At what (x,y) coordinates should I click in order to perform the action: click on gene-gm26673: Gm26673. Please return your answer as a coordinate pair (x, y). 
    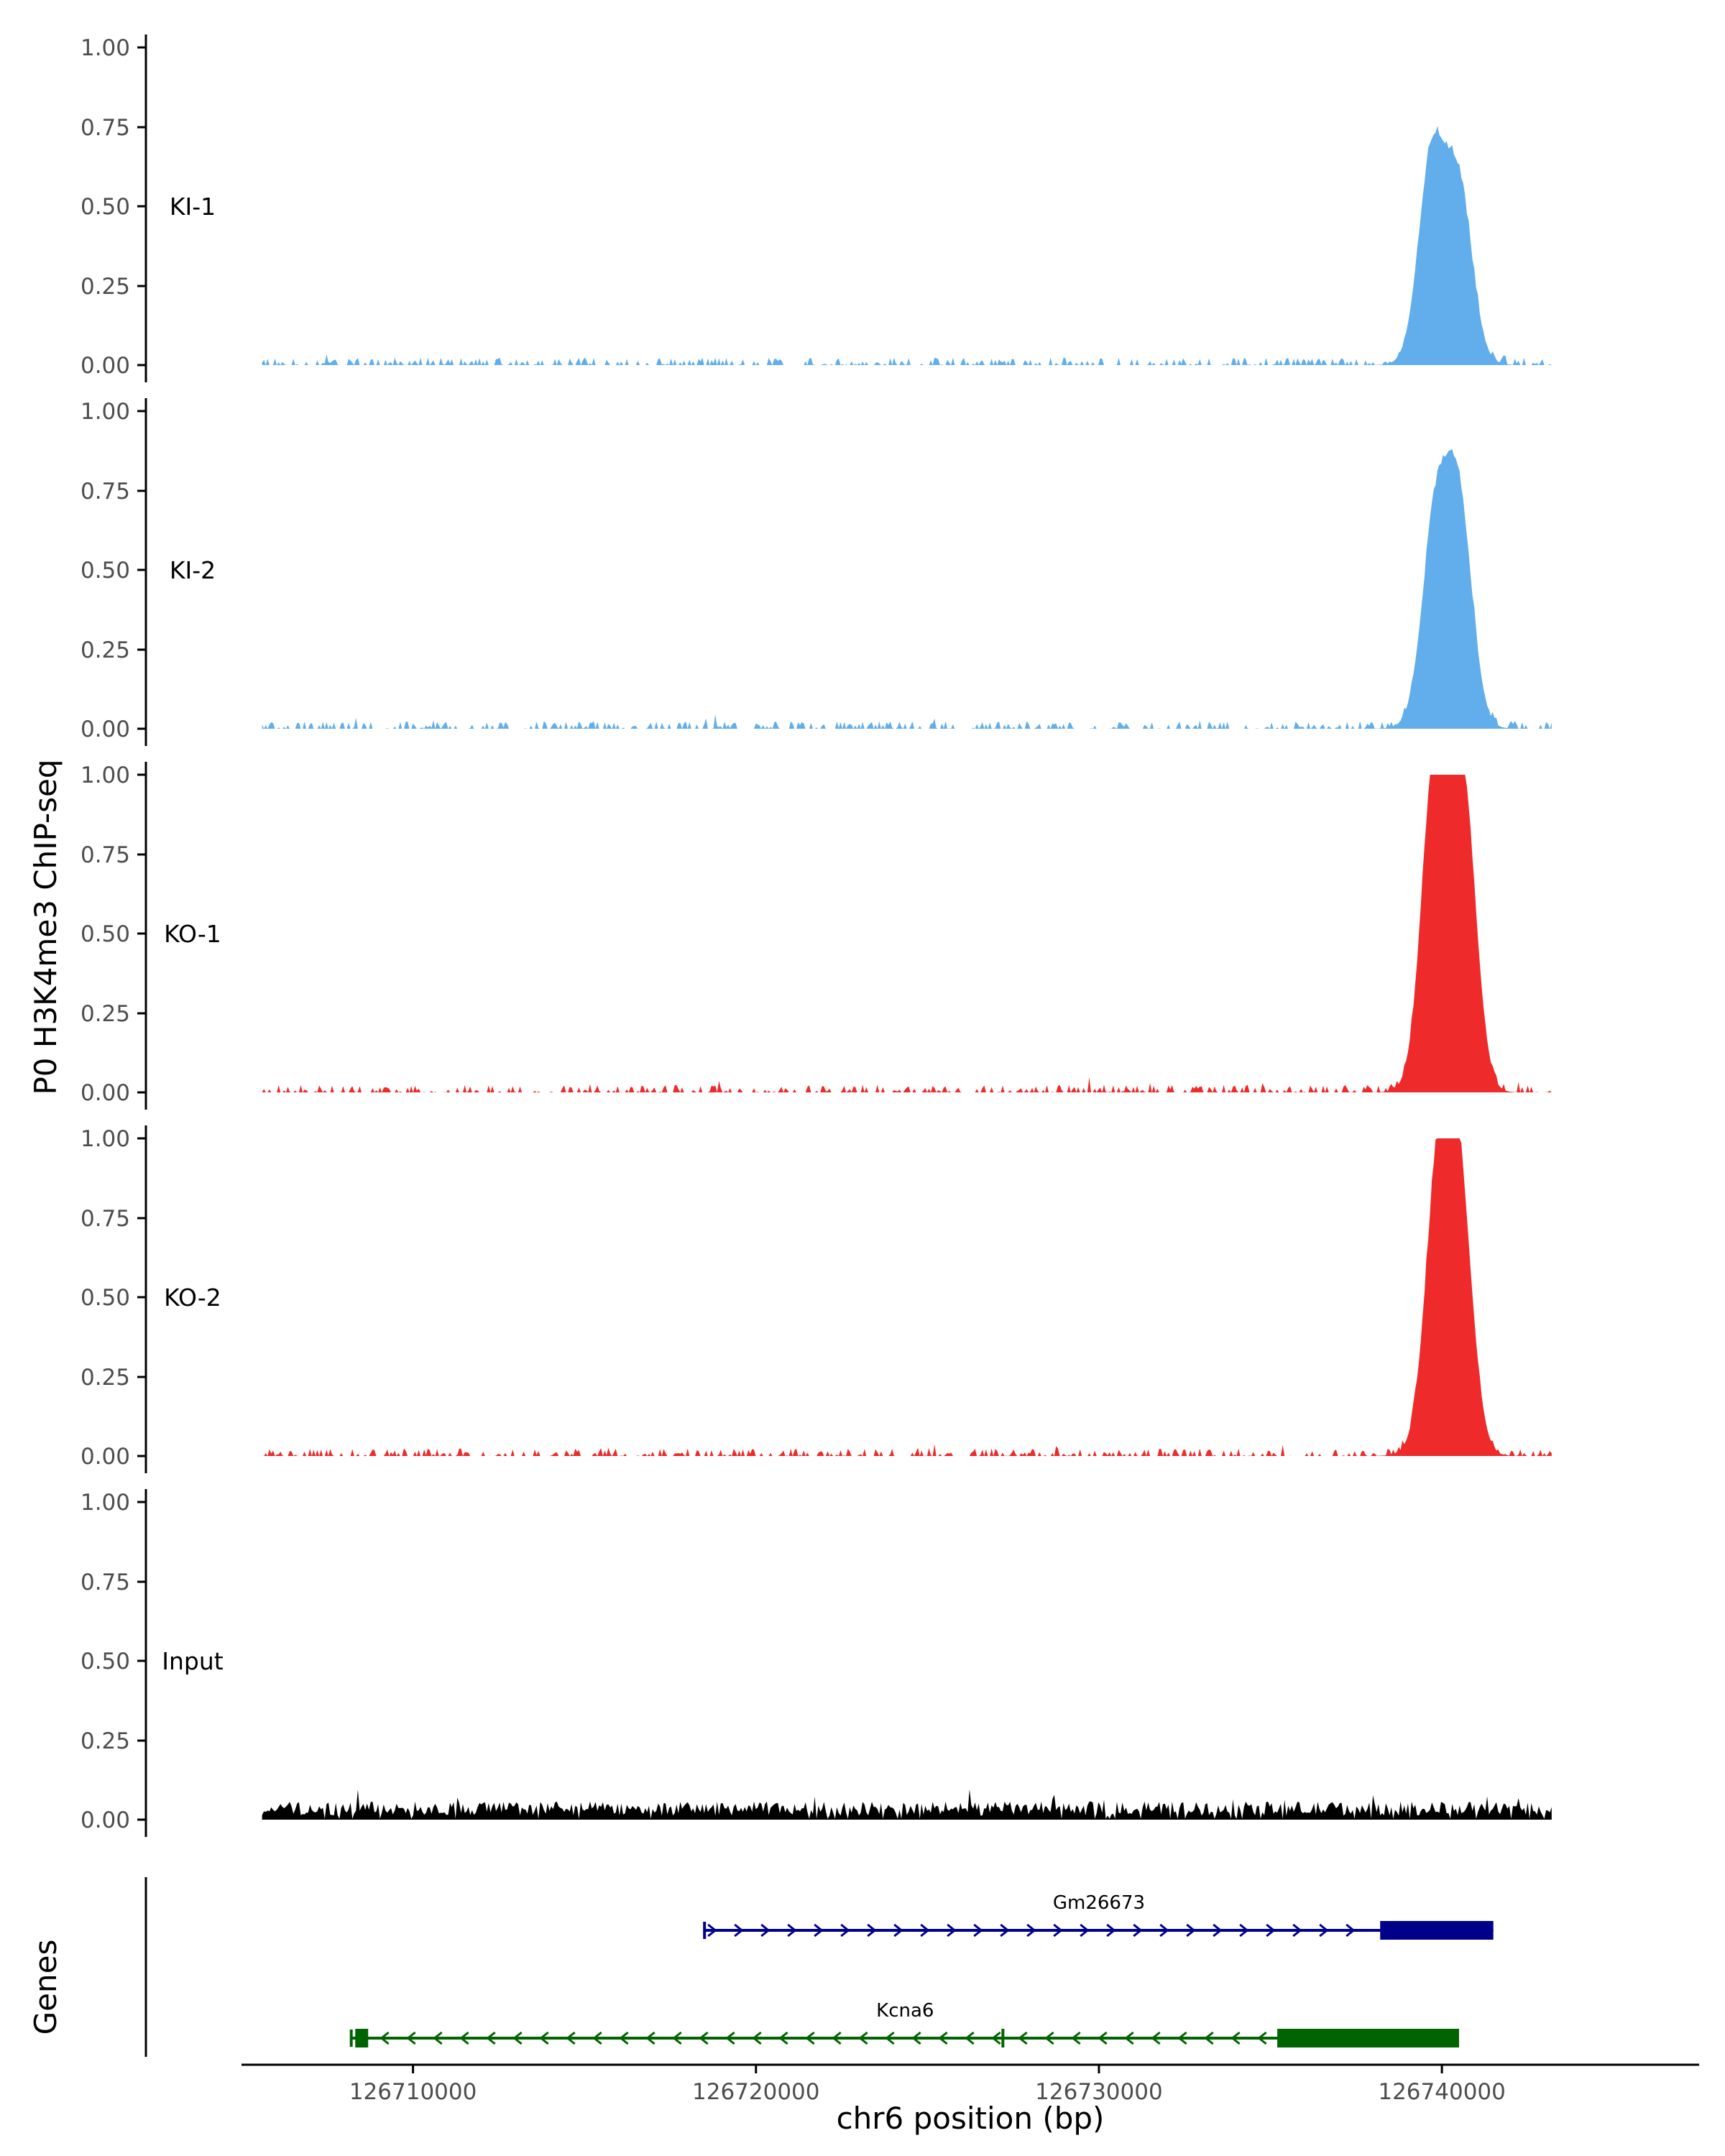
    Looking at the image, I should click on (1098, 1916).